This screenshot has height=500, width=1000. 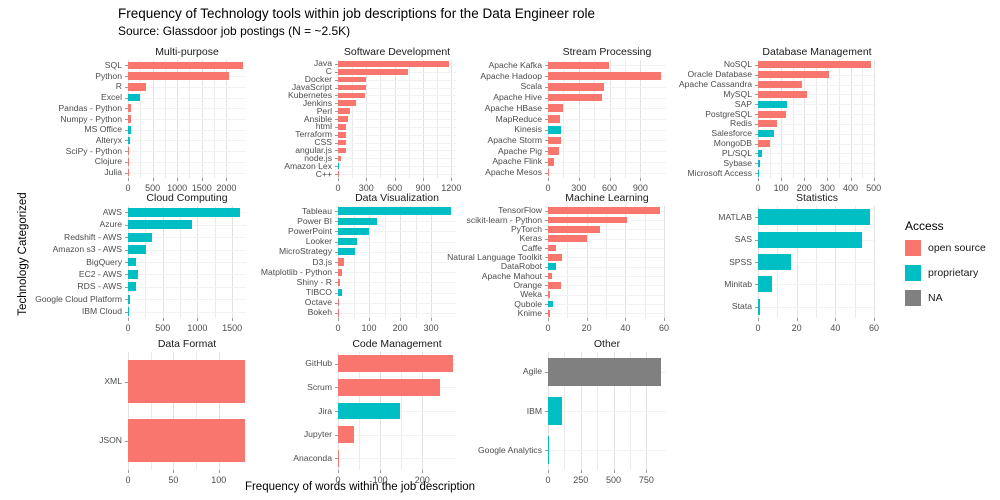 What do you see at coordinates (645, 262) in the screenshot?
I see `gridline-minor` at bounding box center [645, 262].